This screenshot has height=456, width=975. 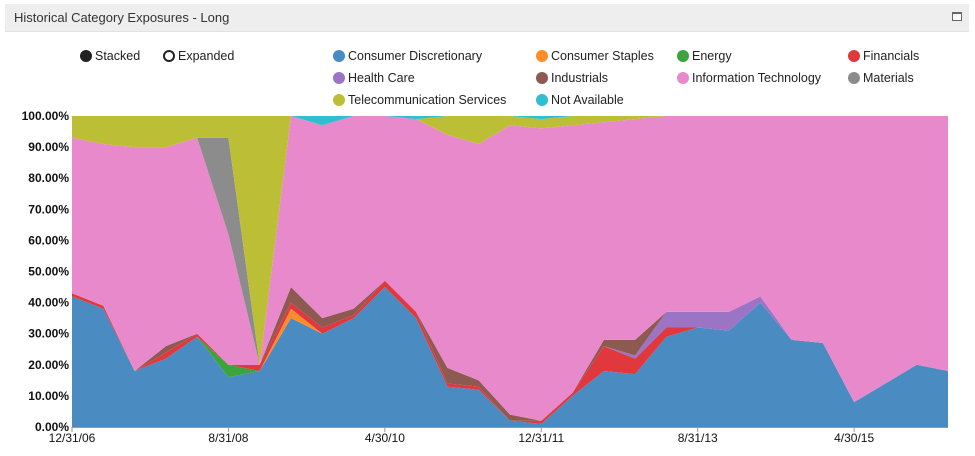 What do you see at coordinates (415, 56) in the screenshot?
I see `legend-label: Consumer Discretionary` at bounding box center [415, 56].